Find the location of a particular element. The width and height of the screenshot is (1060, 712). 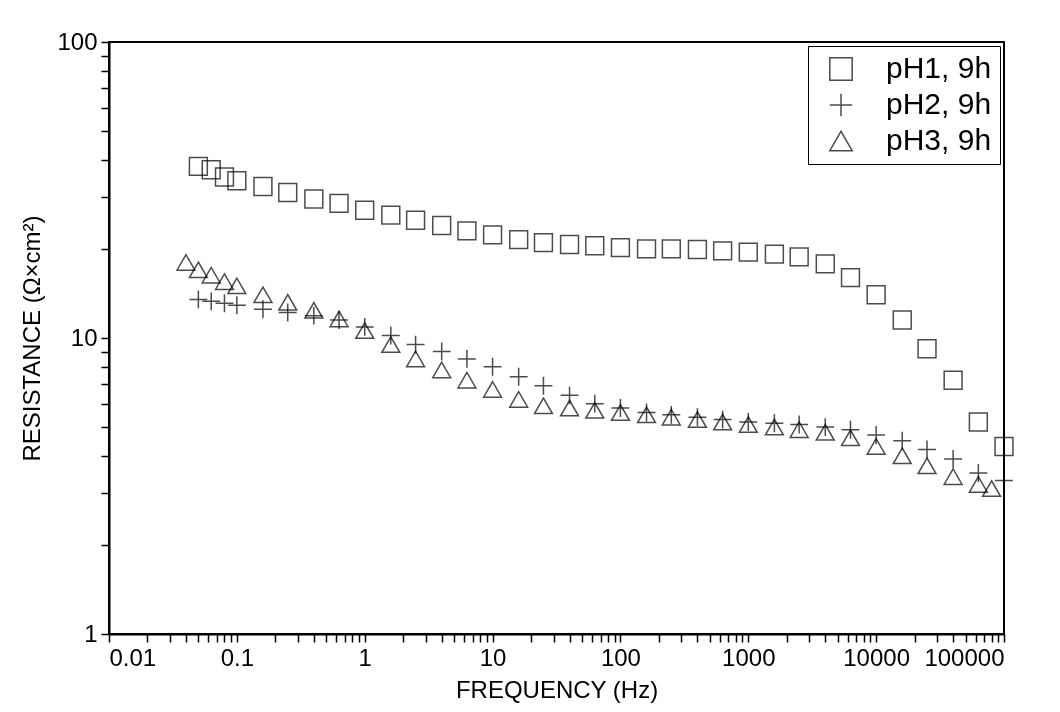

x-tick-label: 0.1 is located at coordinates (237, 657).